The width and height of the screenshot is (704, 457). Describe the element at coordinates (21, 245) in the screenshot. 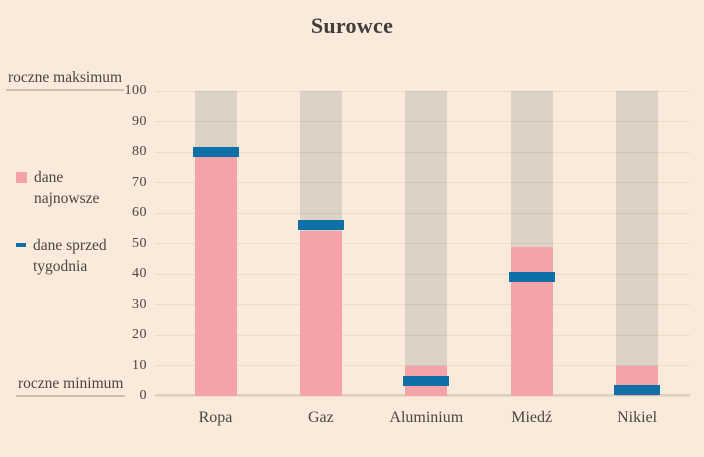

I see `blue-dash-swatch` at that location.